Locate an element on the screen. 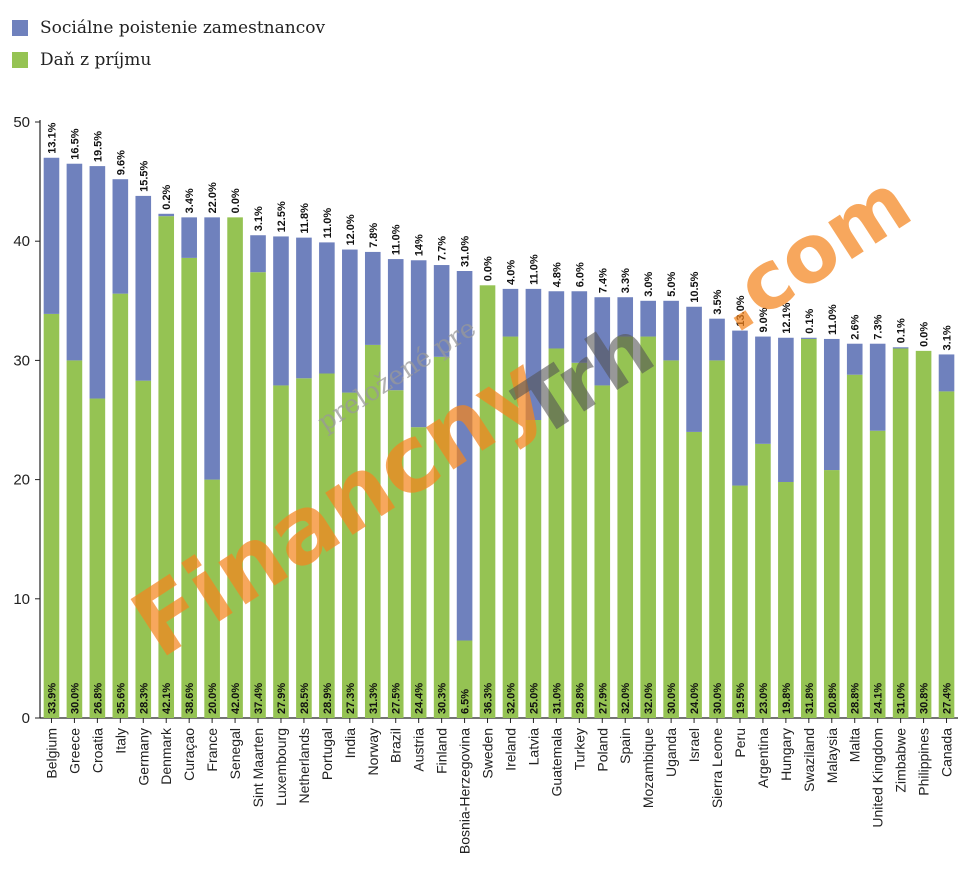  income-value-label: 6.5% is located at coordinates (466, 701).